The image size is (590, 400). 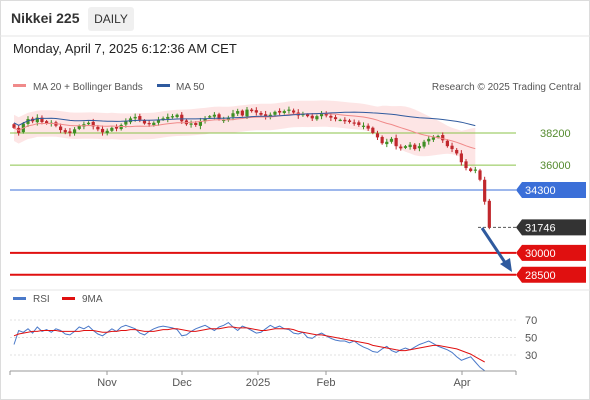 I want to click on level-label-38200: 38200, so click(x=555, y=134).